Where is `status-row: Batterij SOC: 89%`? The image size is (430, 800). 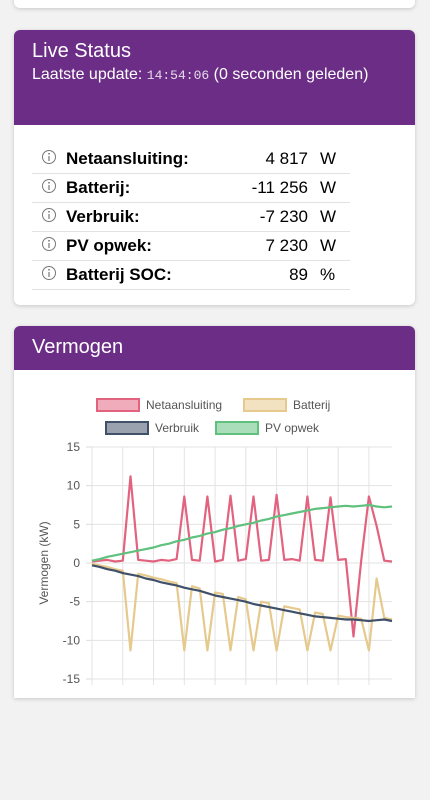 status-row: Batterij SOC: 89% is located at coordinates (191, 275).